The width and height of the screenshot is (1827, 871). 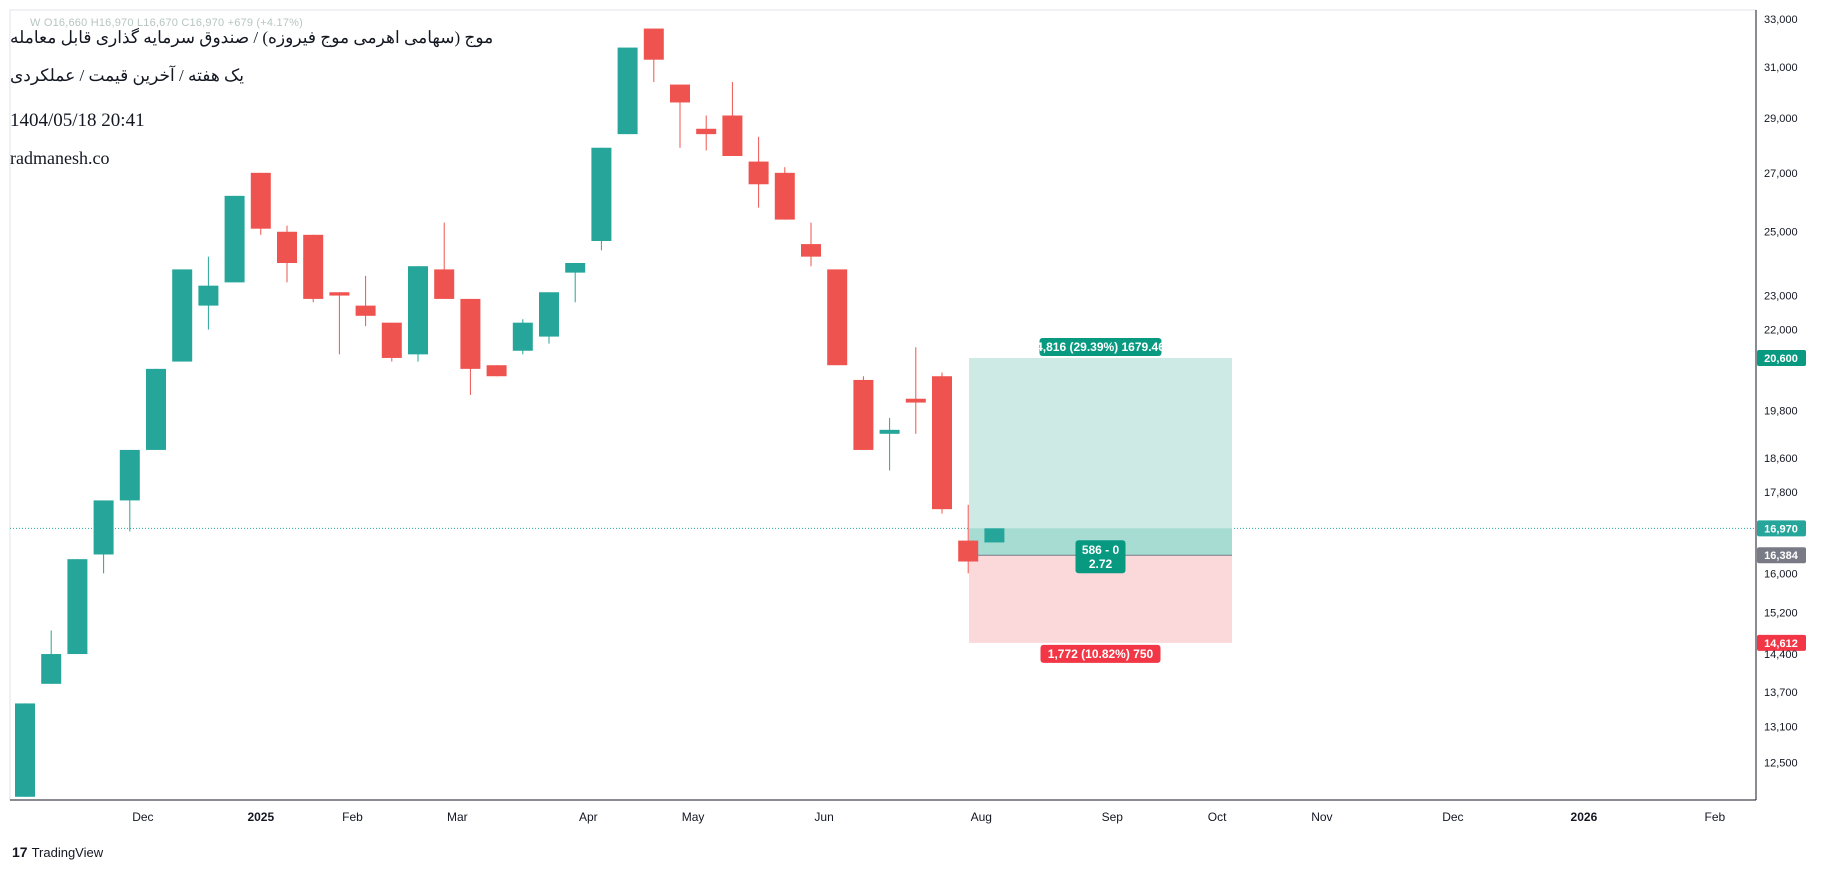 I want to click on loss-label-bg, so click(x=1100, y=653).